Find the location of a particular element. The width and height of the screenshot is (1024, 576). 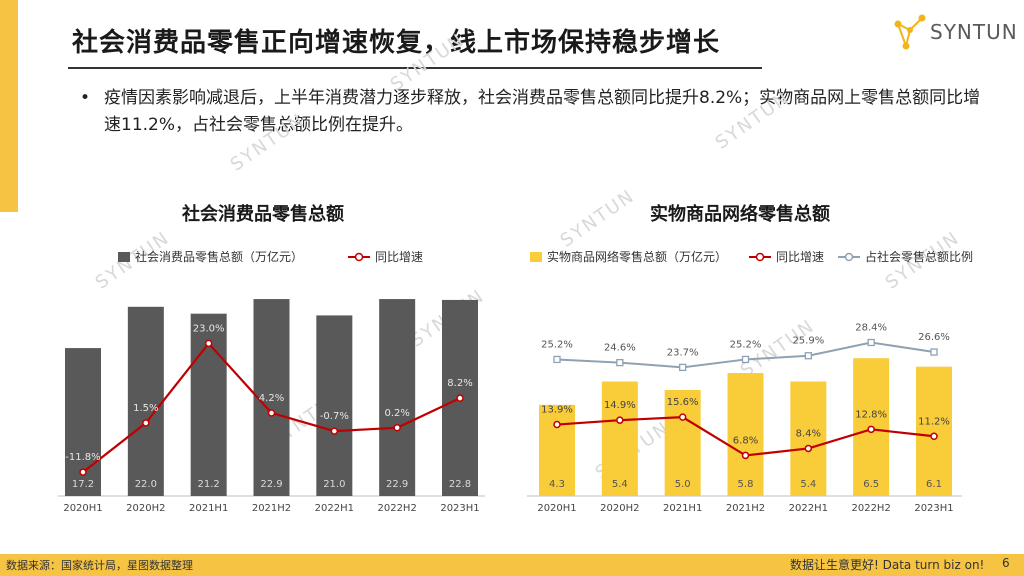

line-value-label: 14.9% is located at coordinates (620, 405).